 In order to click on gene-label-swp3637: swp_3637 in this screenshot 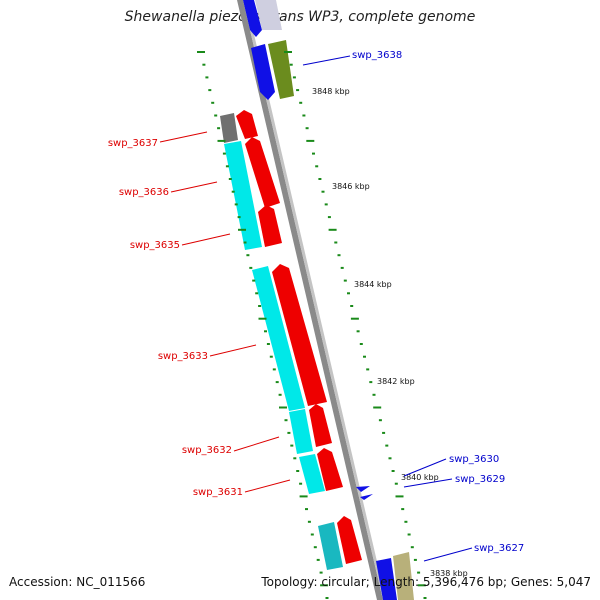, I will do `click(133, 143)`.